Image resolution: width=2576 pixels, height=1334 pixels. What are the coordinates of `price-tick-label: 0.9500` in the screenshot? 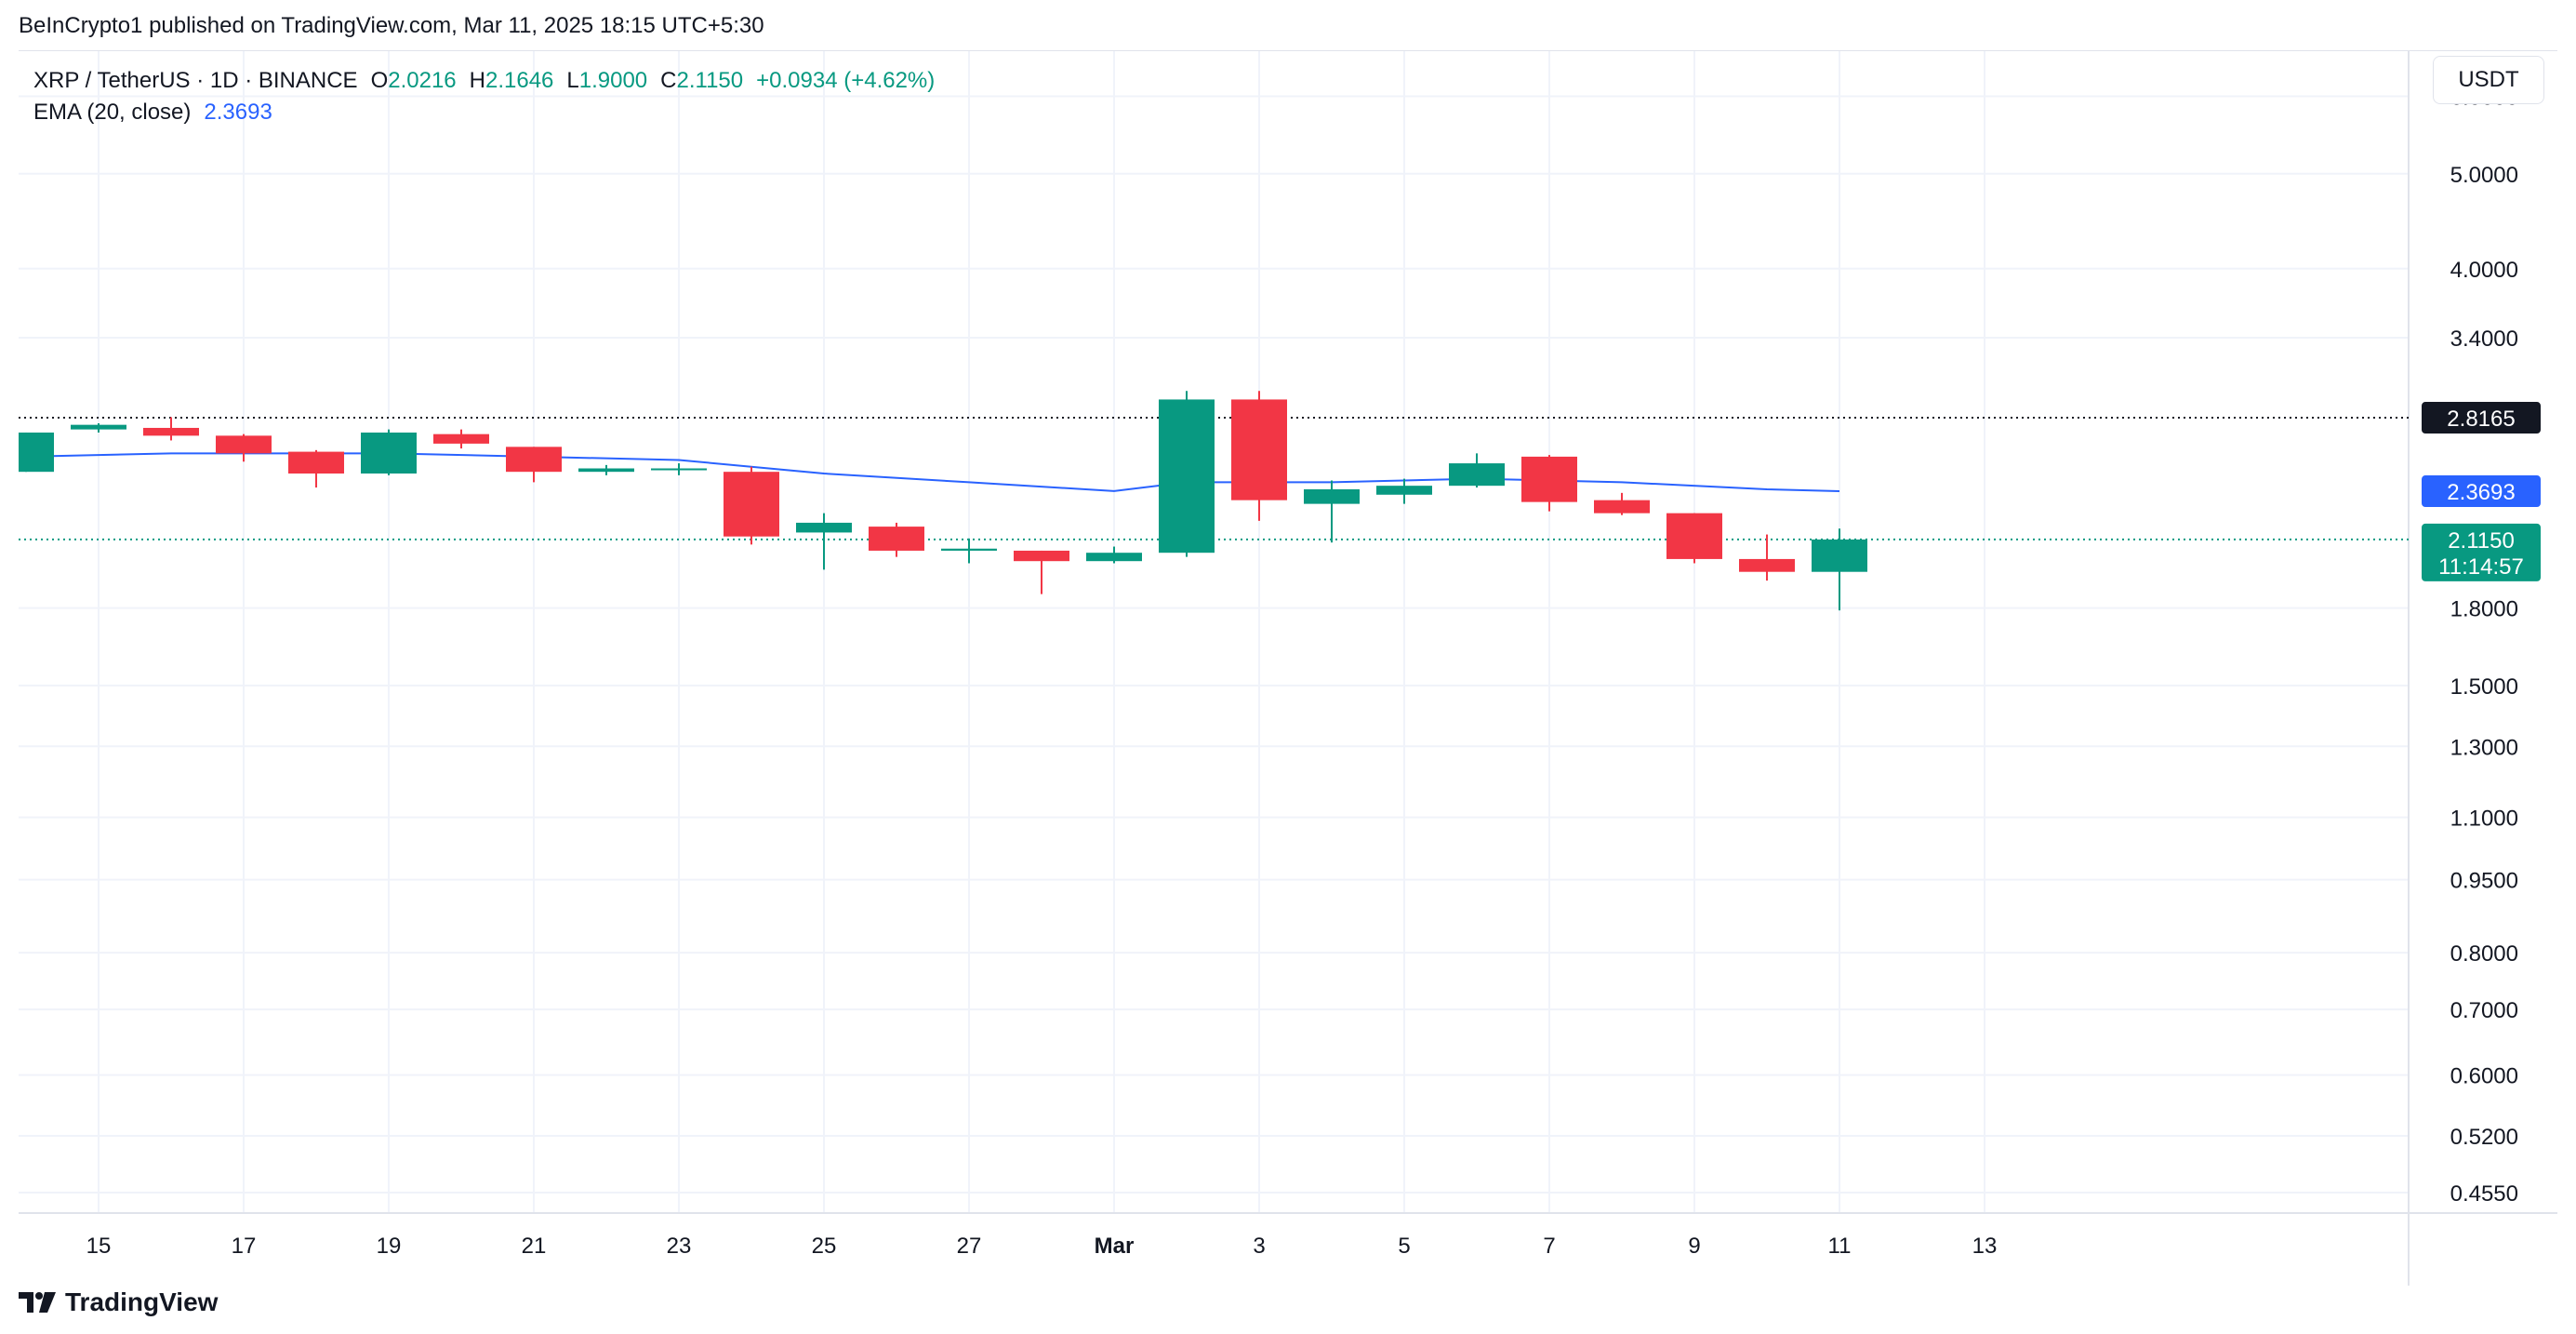 It's located at (2484, 881).